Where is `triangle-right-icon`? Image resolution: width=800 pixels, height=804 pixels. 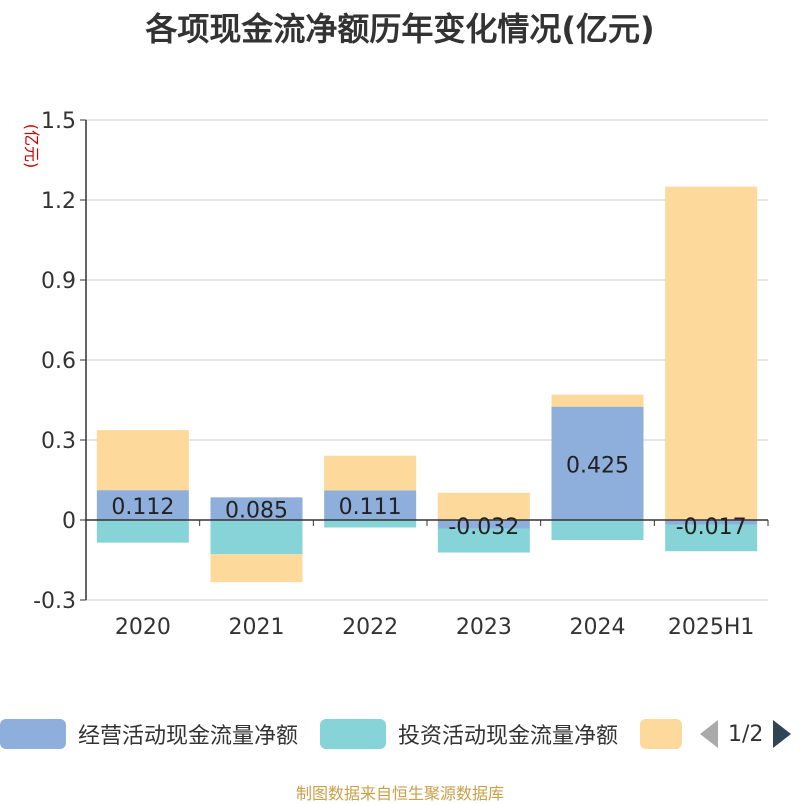 triangle-right-icon is located at coordinates (782, 734).